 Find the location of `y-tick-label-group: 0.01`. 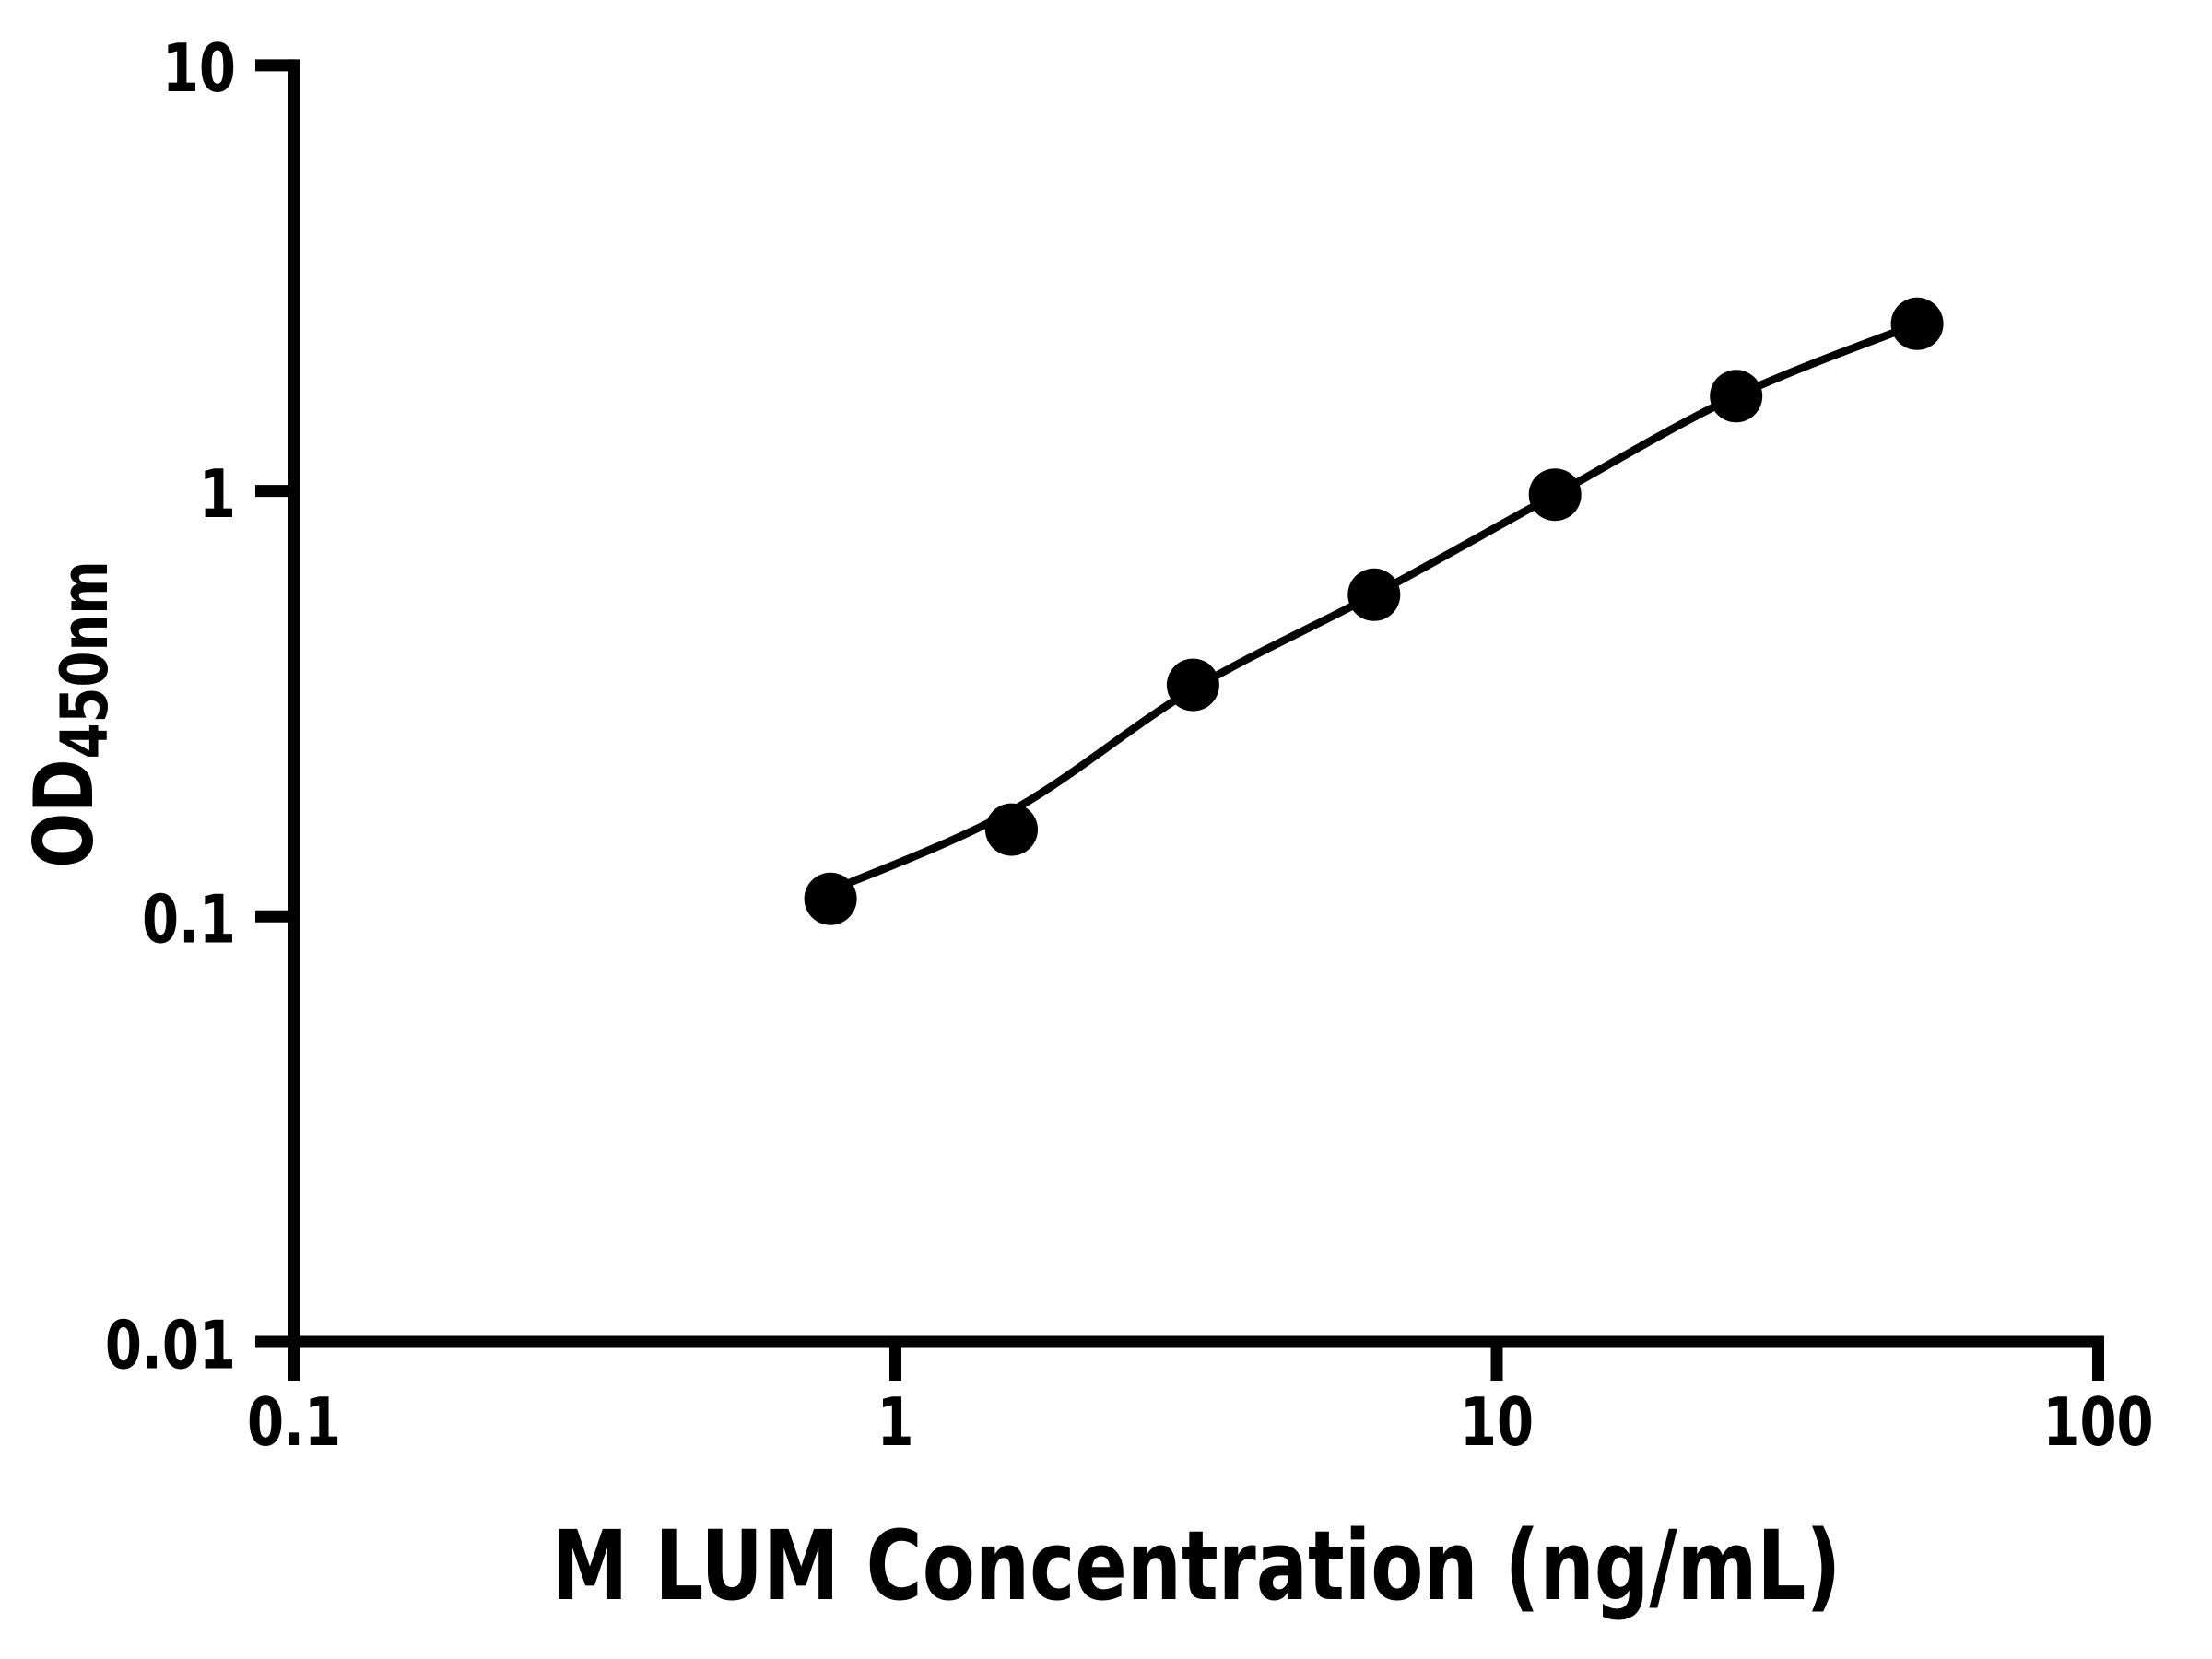

y-tick-label-group: 0.01 is located at coordinates (170, 1345).